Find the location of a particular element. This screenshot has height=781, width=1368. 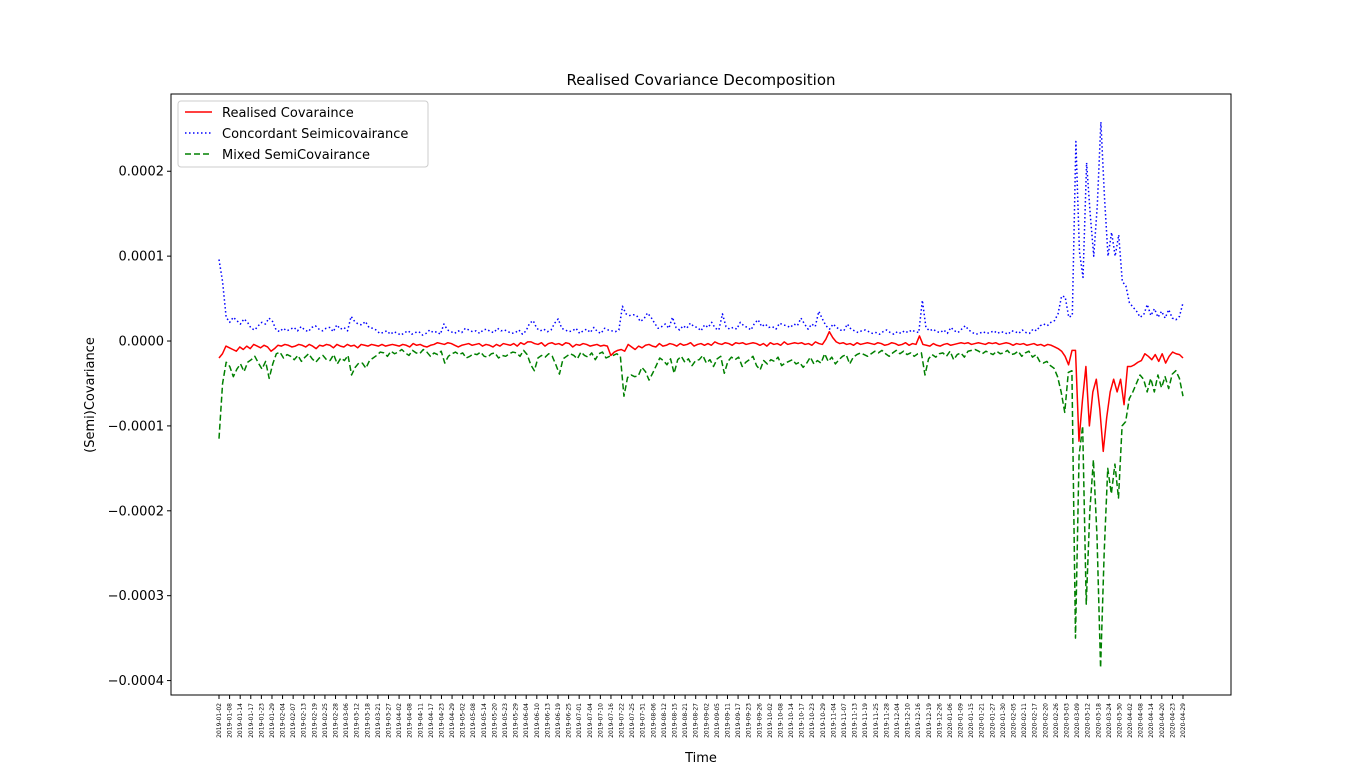

x-tick-label: 2020-02-20 is located at coordinates (1045, 720).